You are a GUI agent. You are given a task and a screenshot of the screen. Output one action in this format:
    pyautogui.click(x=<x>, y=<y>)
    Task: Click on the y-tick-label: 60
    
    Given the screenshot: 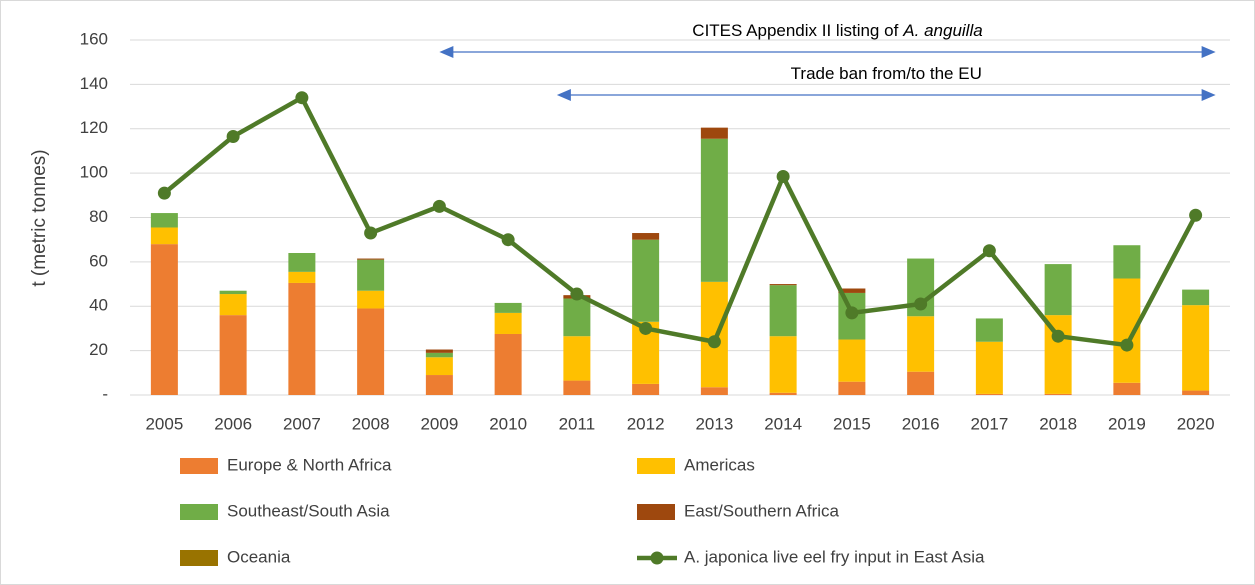 What is the action you would take?
    pyautogui.click(x=98, y=260)
    